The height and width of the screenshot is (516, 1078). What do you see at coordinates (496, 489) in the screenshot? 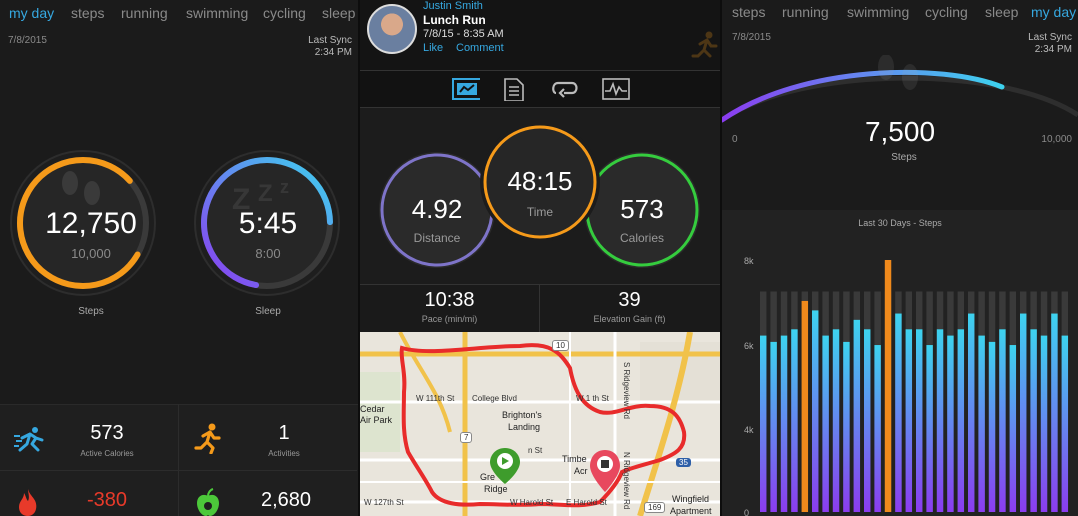
I see `map-label-ridge: Ridge` at bounding box center [496, 489].